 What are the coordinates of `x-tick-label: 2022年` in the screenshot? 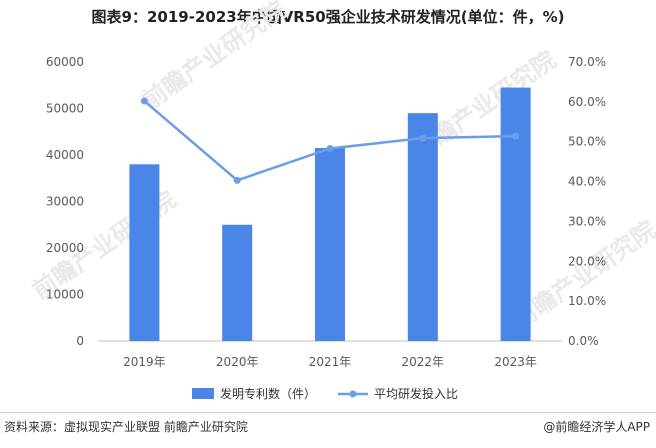 It's located at (423, 362).